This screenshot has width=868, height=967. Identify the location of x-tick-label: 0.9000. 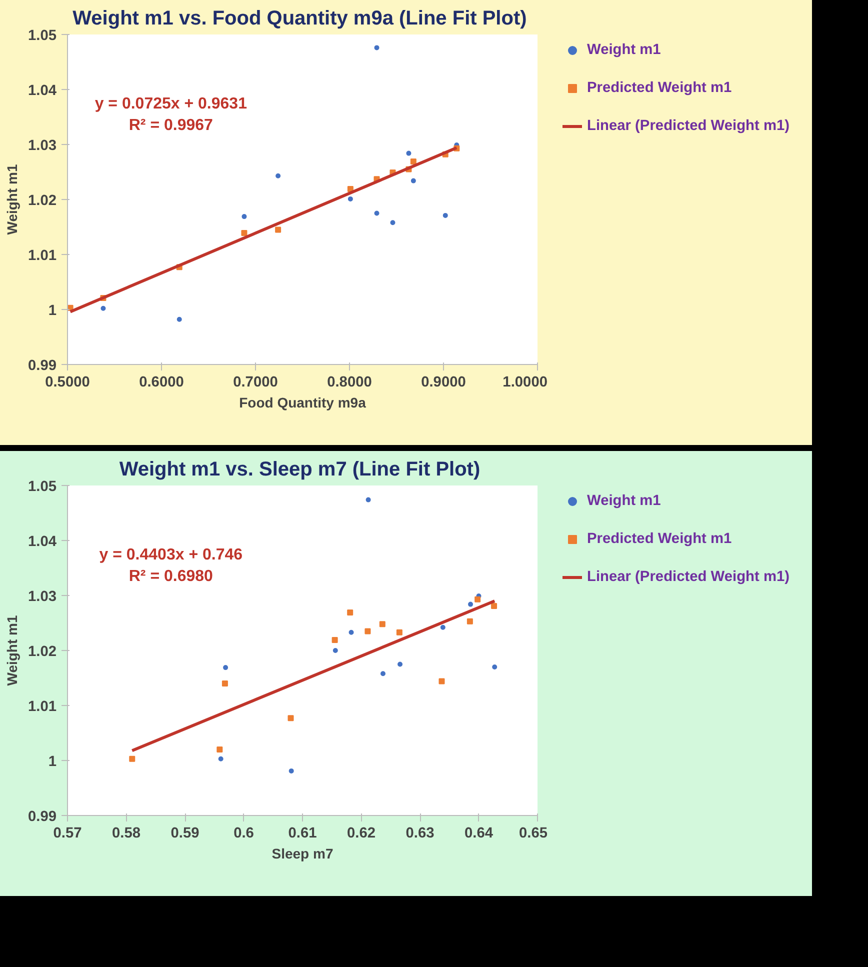
(443, 382).